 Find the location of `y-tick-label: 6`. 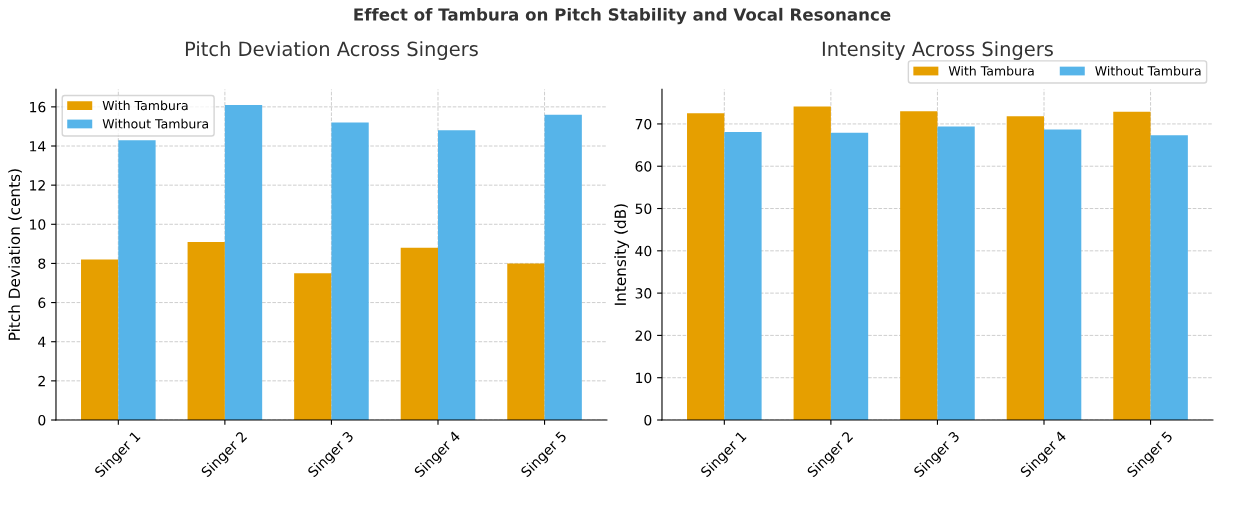

y-tick-label: 6 is located at coordinates (42, 303).